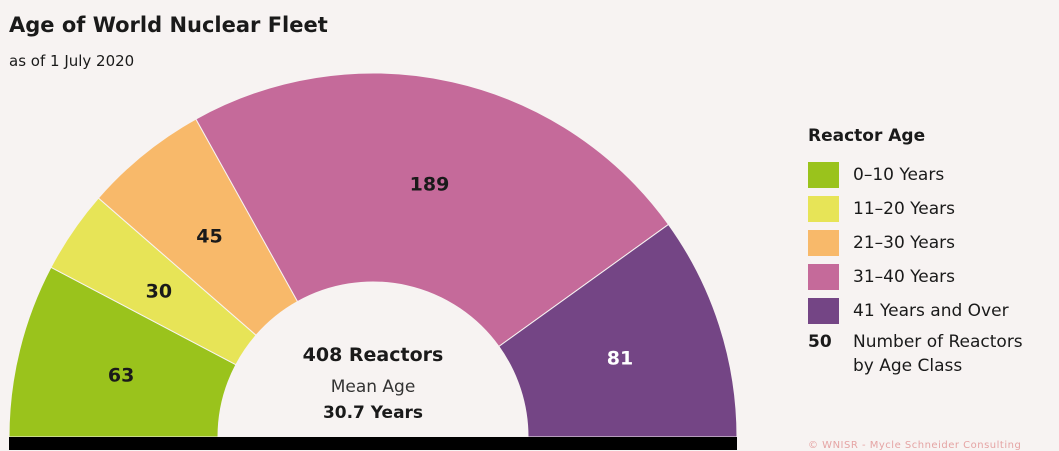 This screenshot has height=451, width=1059. I want to click on slice-value-label-2: 45, so click(209, 236).